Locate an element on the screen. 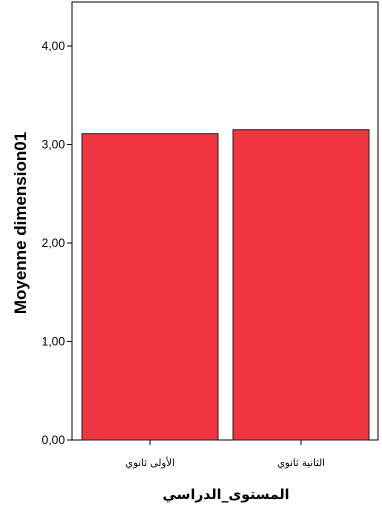 The width and height of the screenshot is (382, 519). y-axis: 0,00 1,00 2,00 3,00 4,00 is located at coordinates (57, 243).